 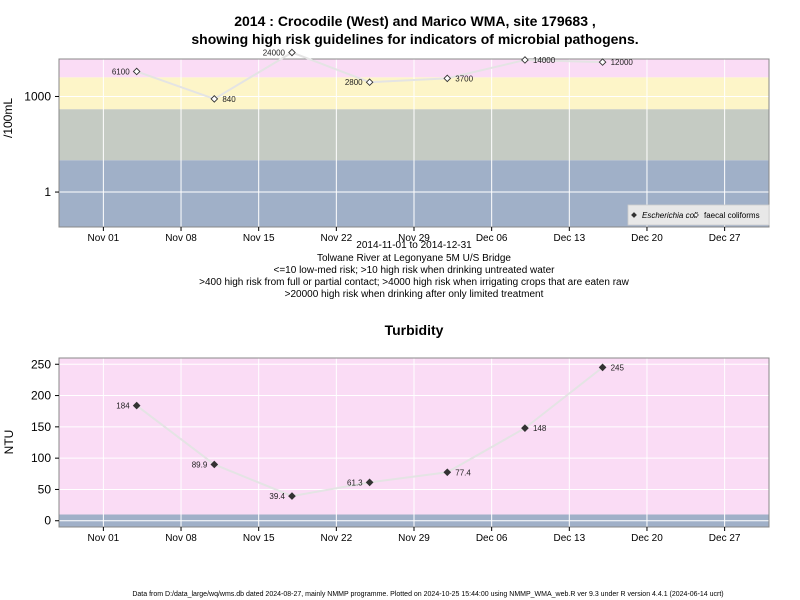 What do you see at coordinates (414, 258) in the screenshot?
I see `caption-line-2: Tolwane River at Legonyane 5M U/S Bridge` at bounding box center [414, 258].